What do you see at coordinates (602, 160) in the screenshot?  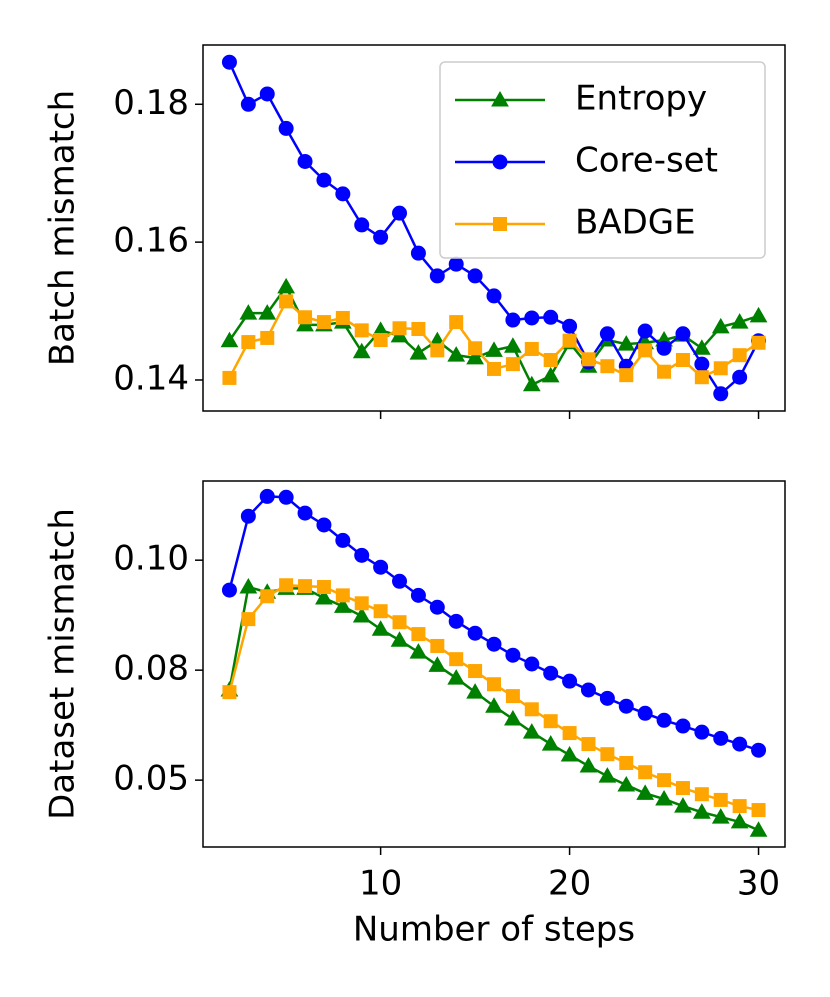 I see `legend-box` at bounding box center [602, 160].